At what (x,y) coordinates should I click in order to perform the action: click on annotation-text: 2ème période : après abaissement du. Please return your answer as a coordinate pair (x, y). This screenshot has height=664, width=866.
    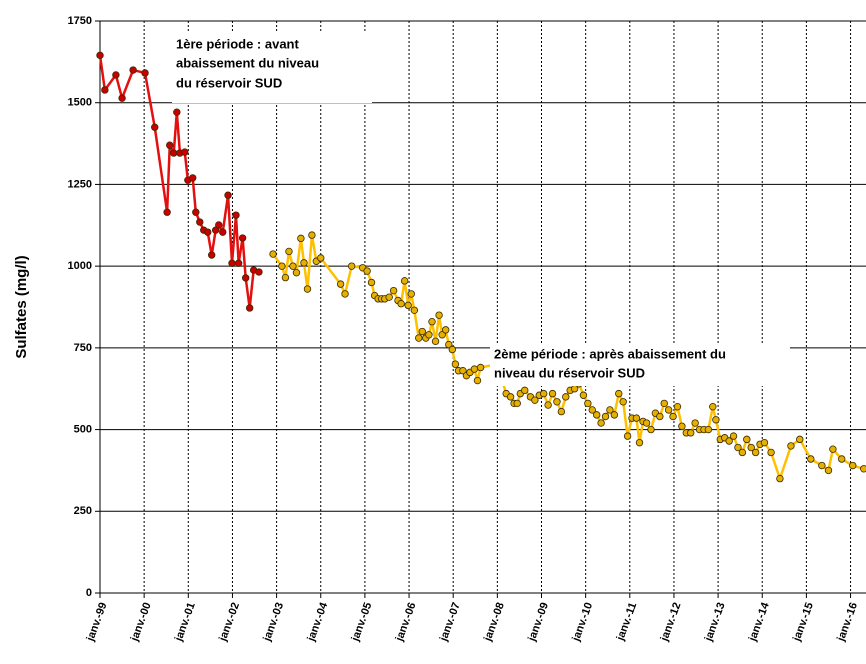
    Looking at the image, I should click on (610, 353).